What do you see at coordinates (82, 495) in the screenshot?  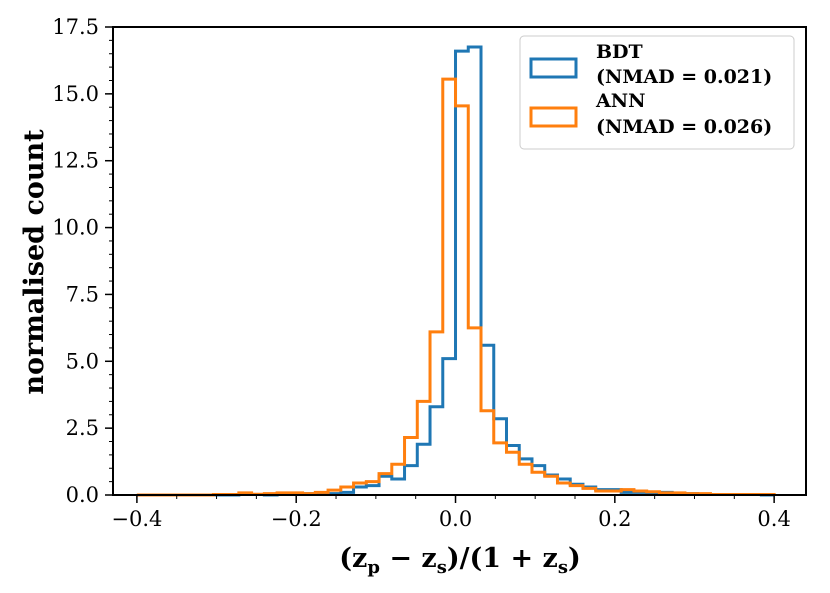 I see `y-tick-label: 0.0` at bounding box center [82, 495].